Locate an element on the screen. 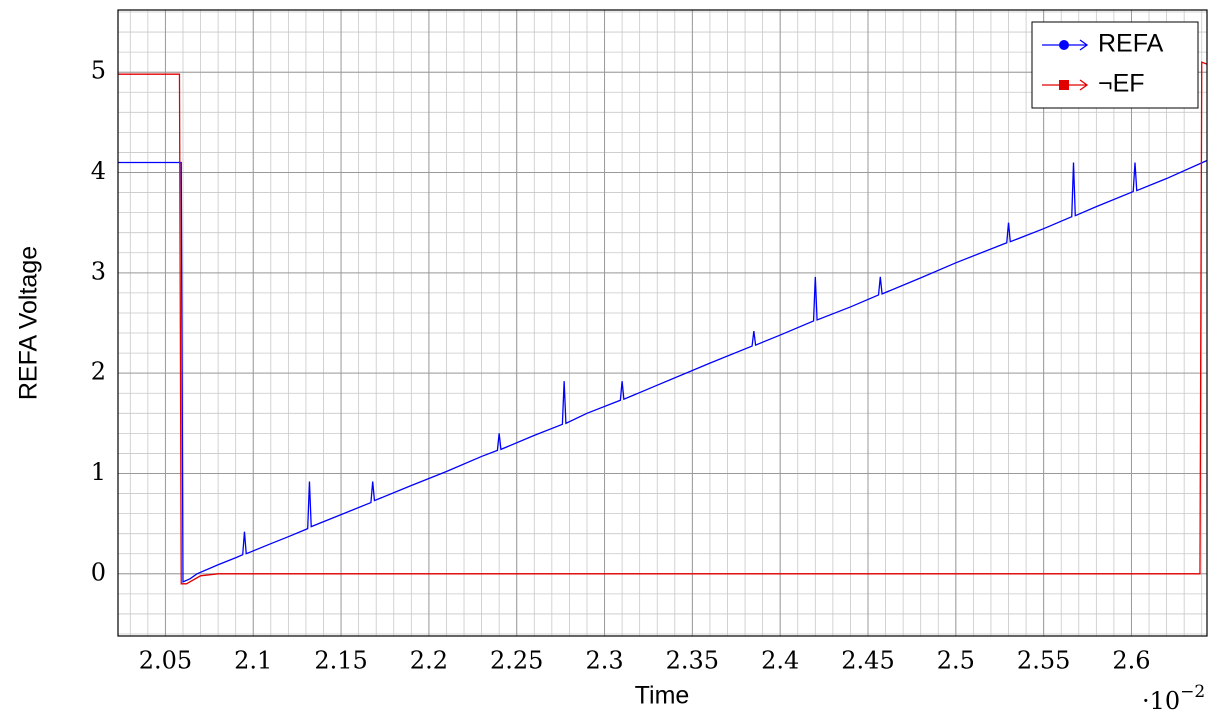 This screenshot has height=715, width=1219. x-tick-label: 2.05 is located at coordinates (165, 661).